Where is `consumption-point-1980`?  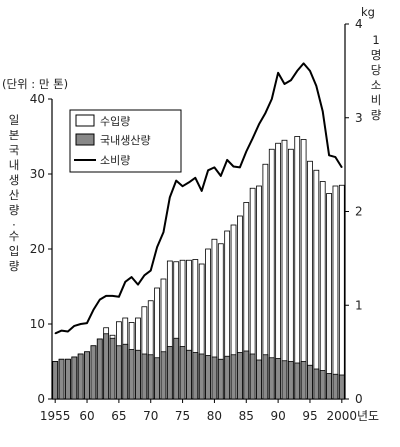 consumption-point-1980 is located at coordinates (214, 167).